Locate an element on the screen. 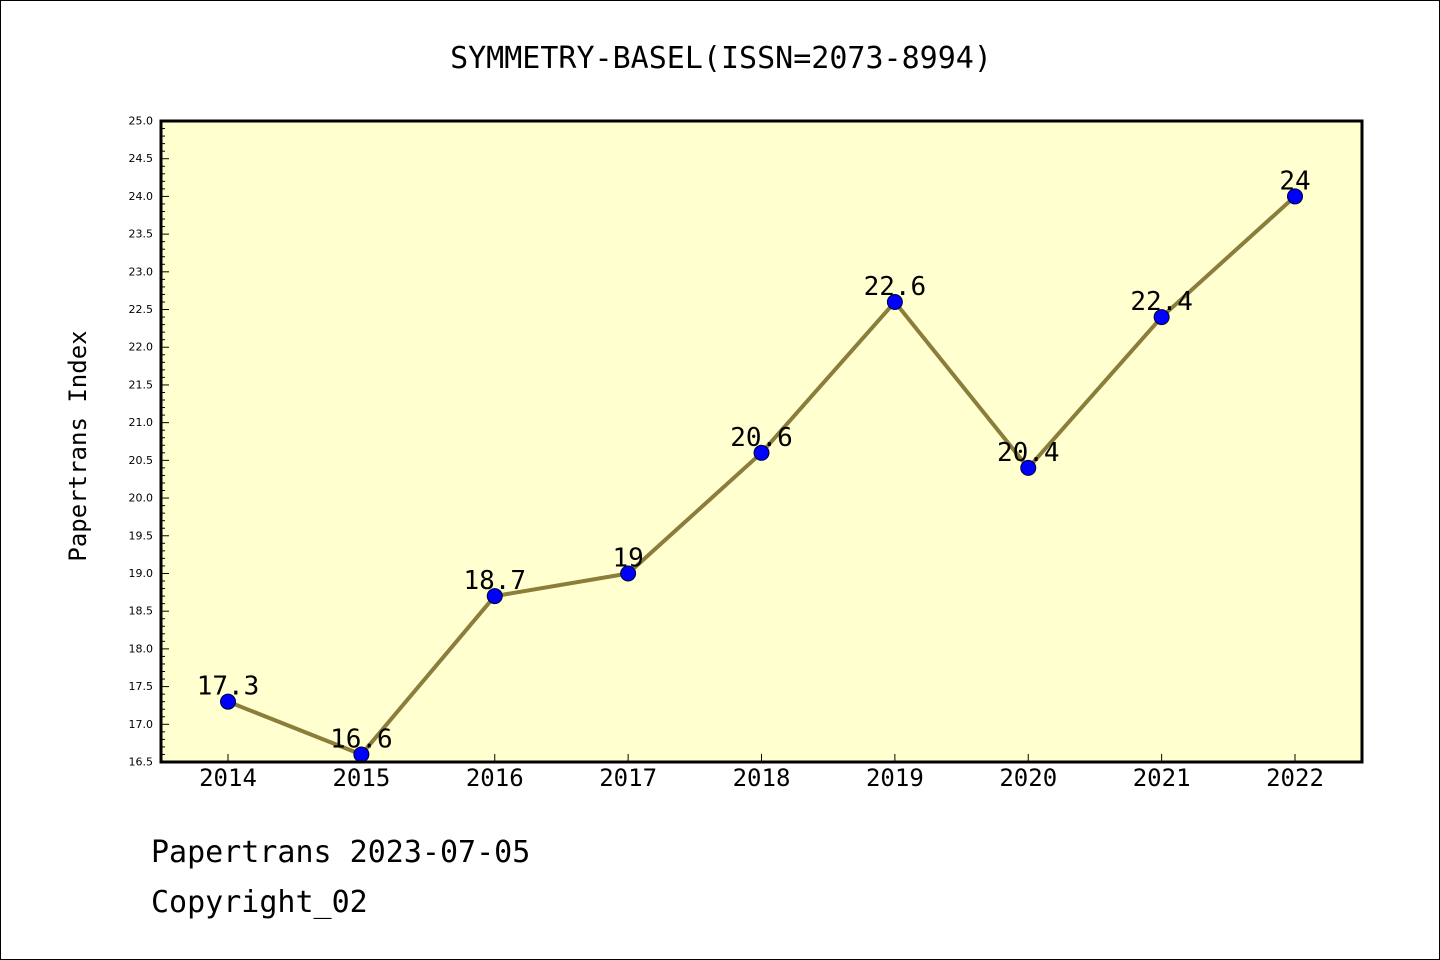 This screenshot has height=960, width=1440. x-tick-label: 2019 is located at coordinates (895, 778).